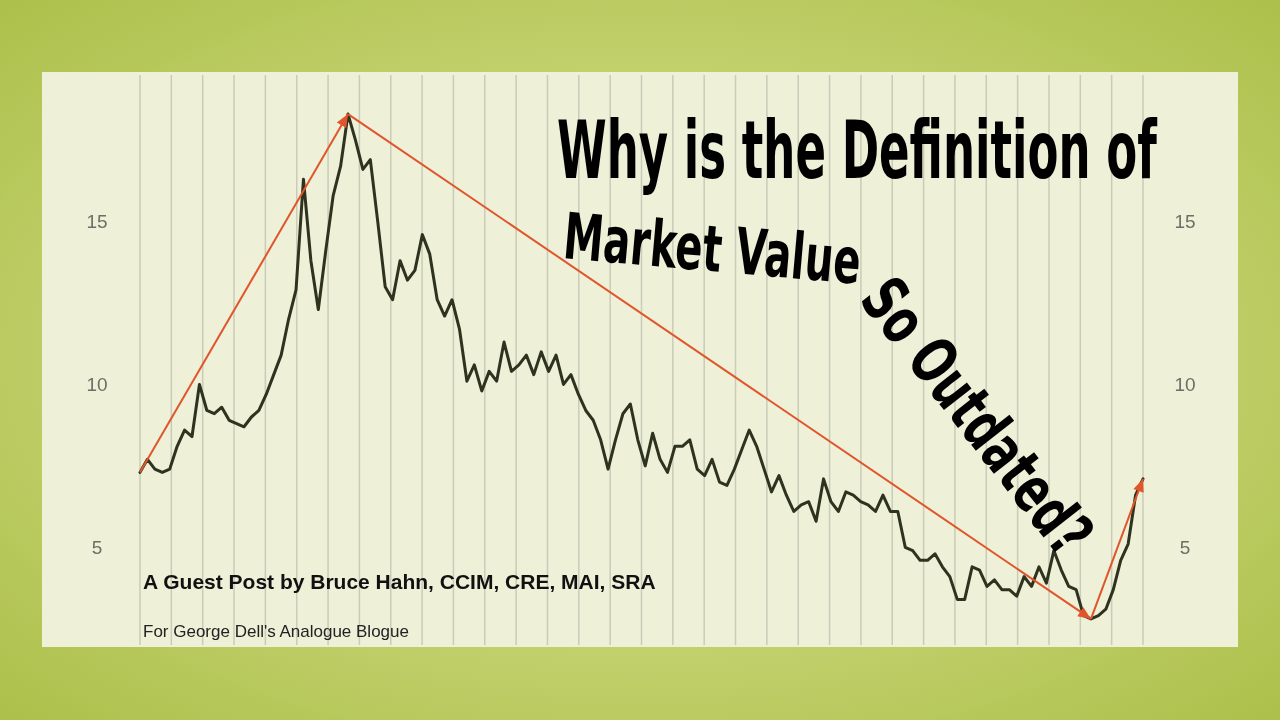  What do you see at coordinates (97, 385) in the screenshot?
I see `y-tick-label: 10` at bounding box center [97, 385].